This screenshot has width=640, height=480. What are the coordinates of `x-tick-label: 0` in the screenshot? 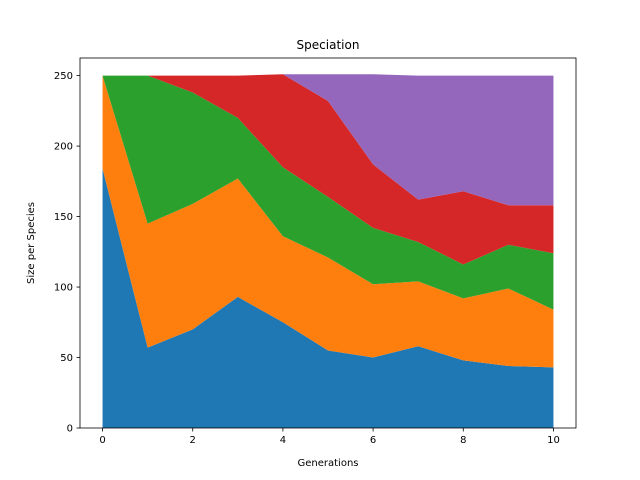 It's located at (102, 440).